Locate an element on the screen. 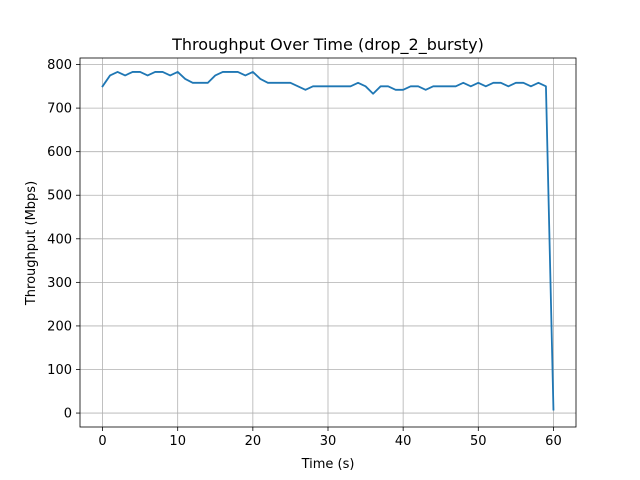  x-tick-label: 60 is located at coordinates (553, 441).